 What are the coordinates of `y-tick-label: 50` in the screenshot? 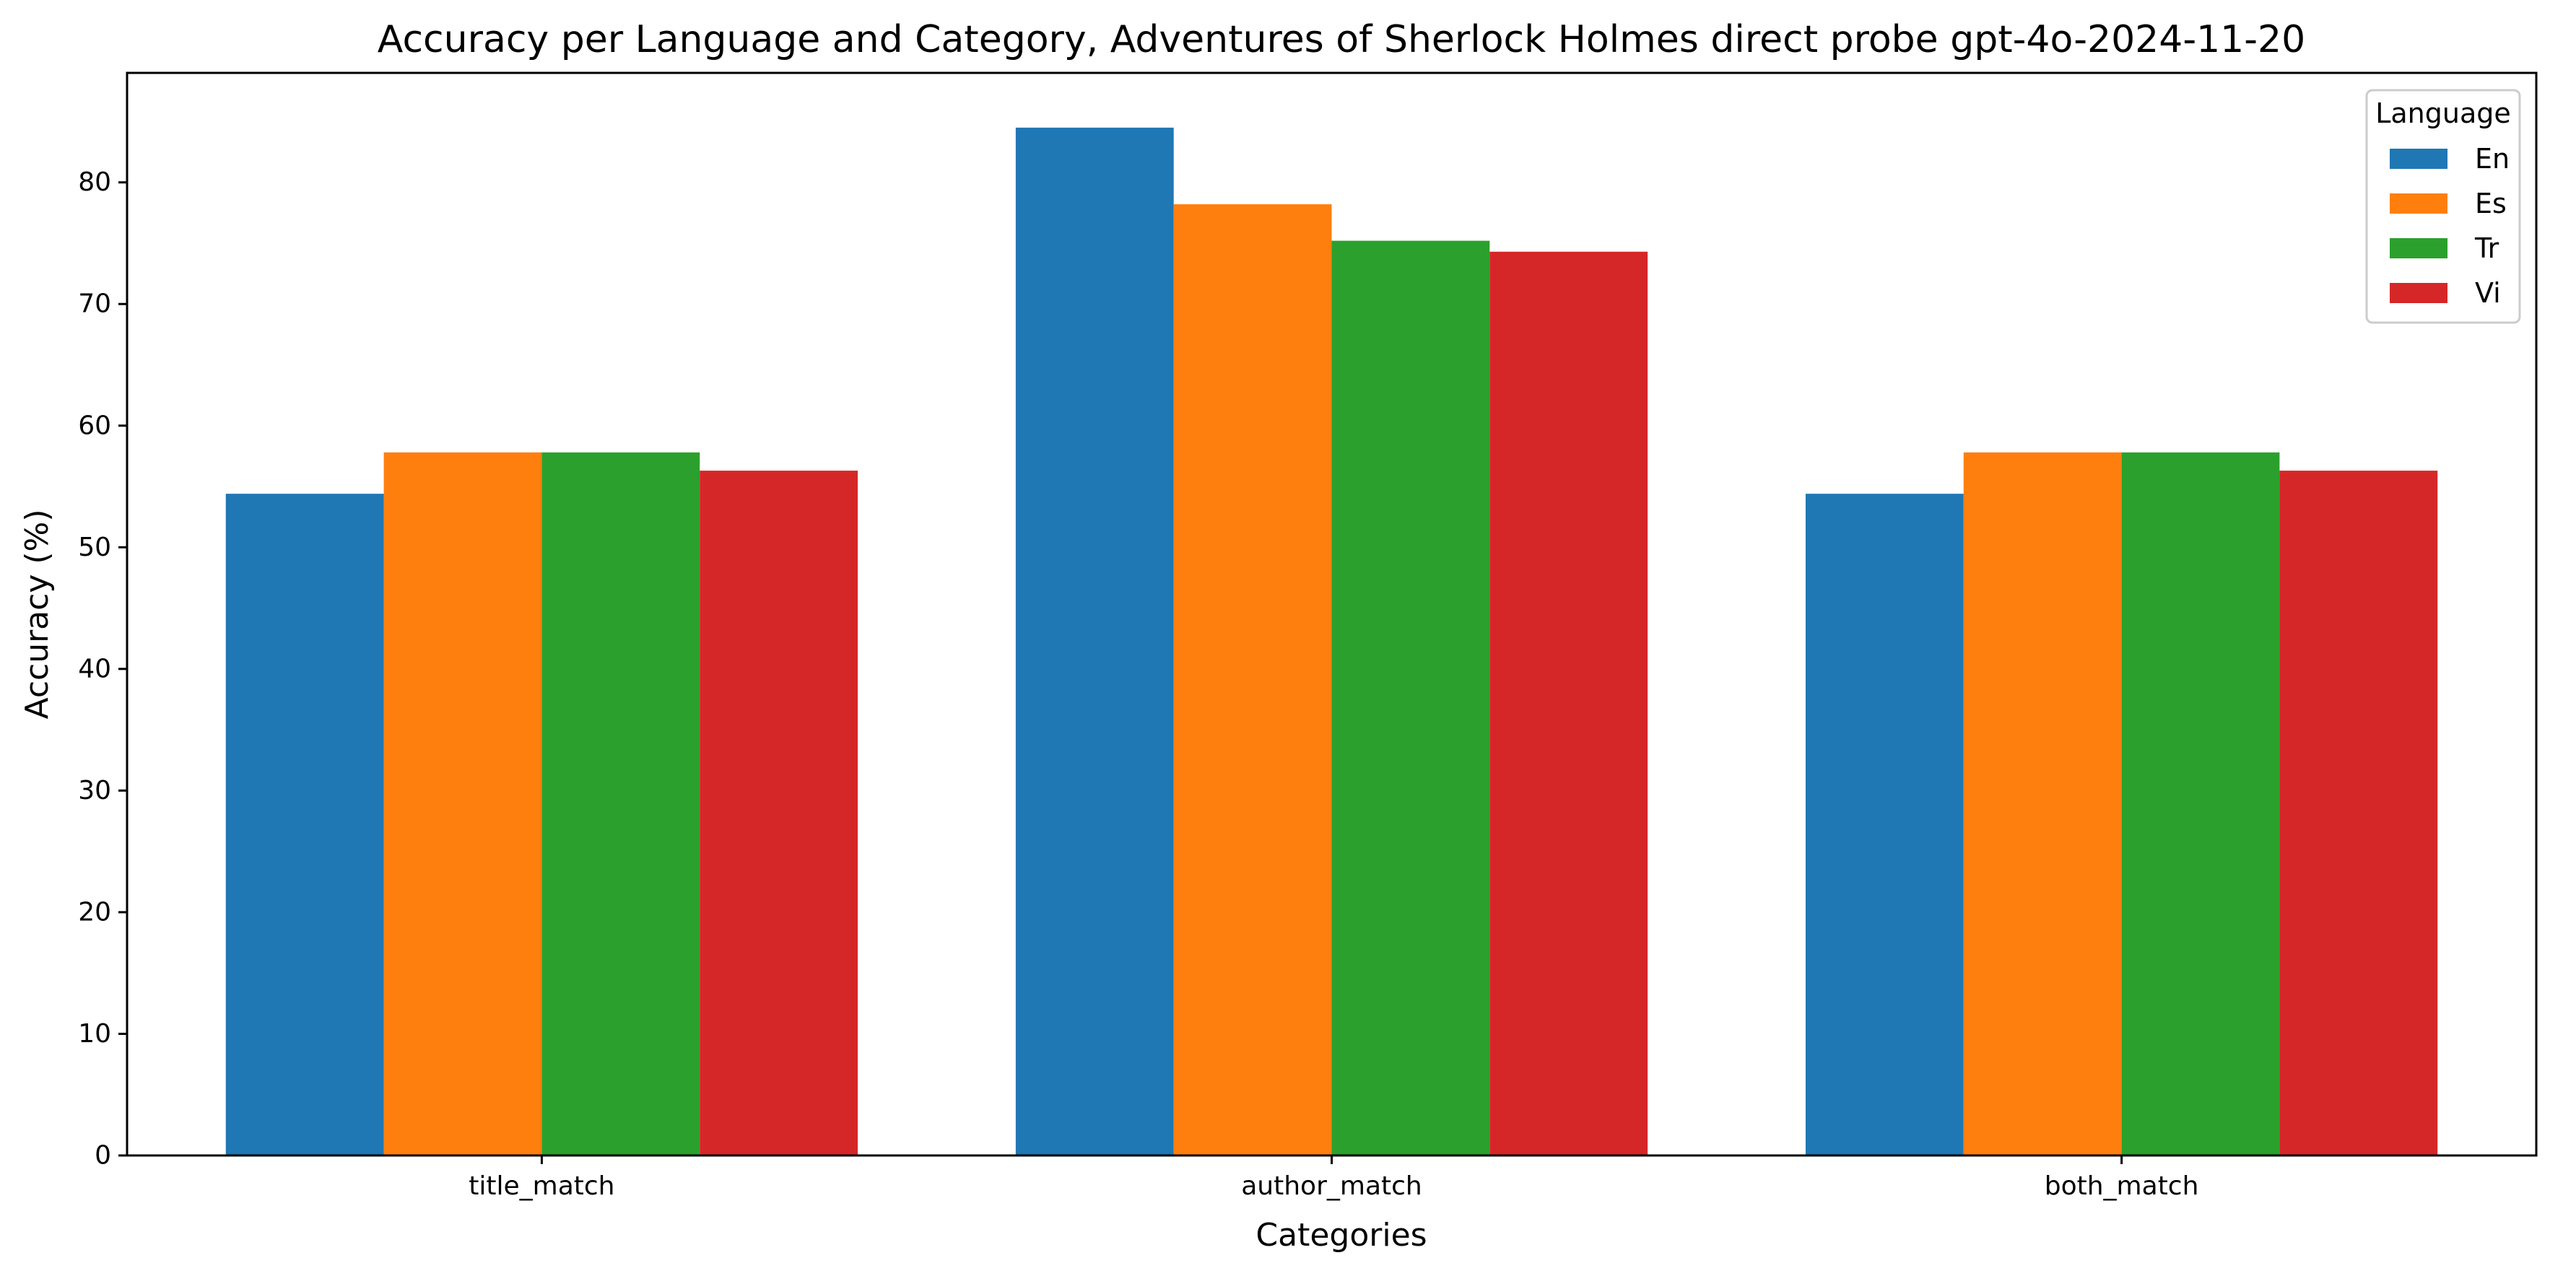 It's located at (94, 547).